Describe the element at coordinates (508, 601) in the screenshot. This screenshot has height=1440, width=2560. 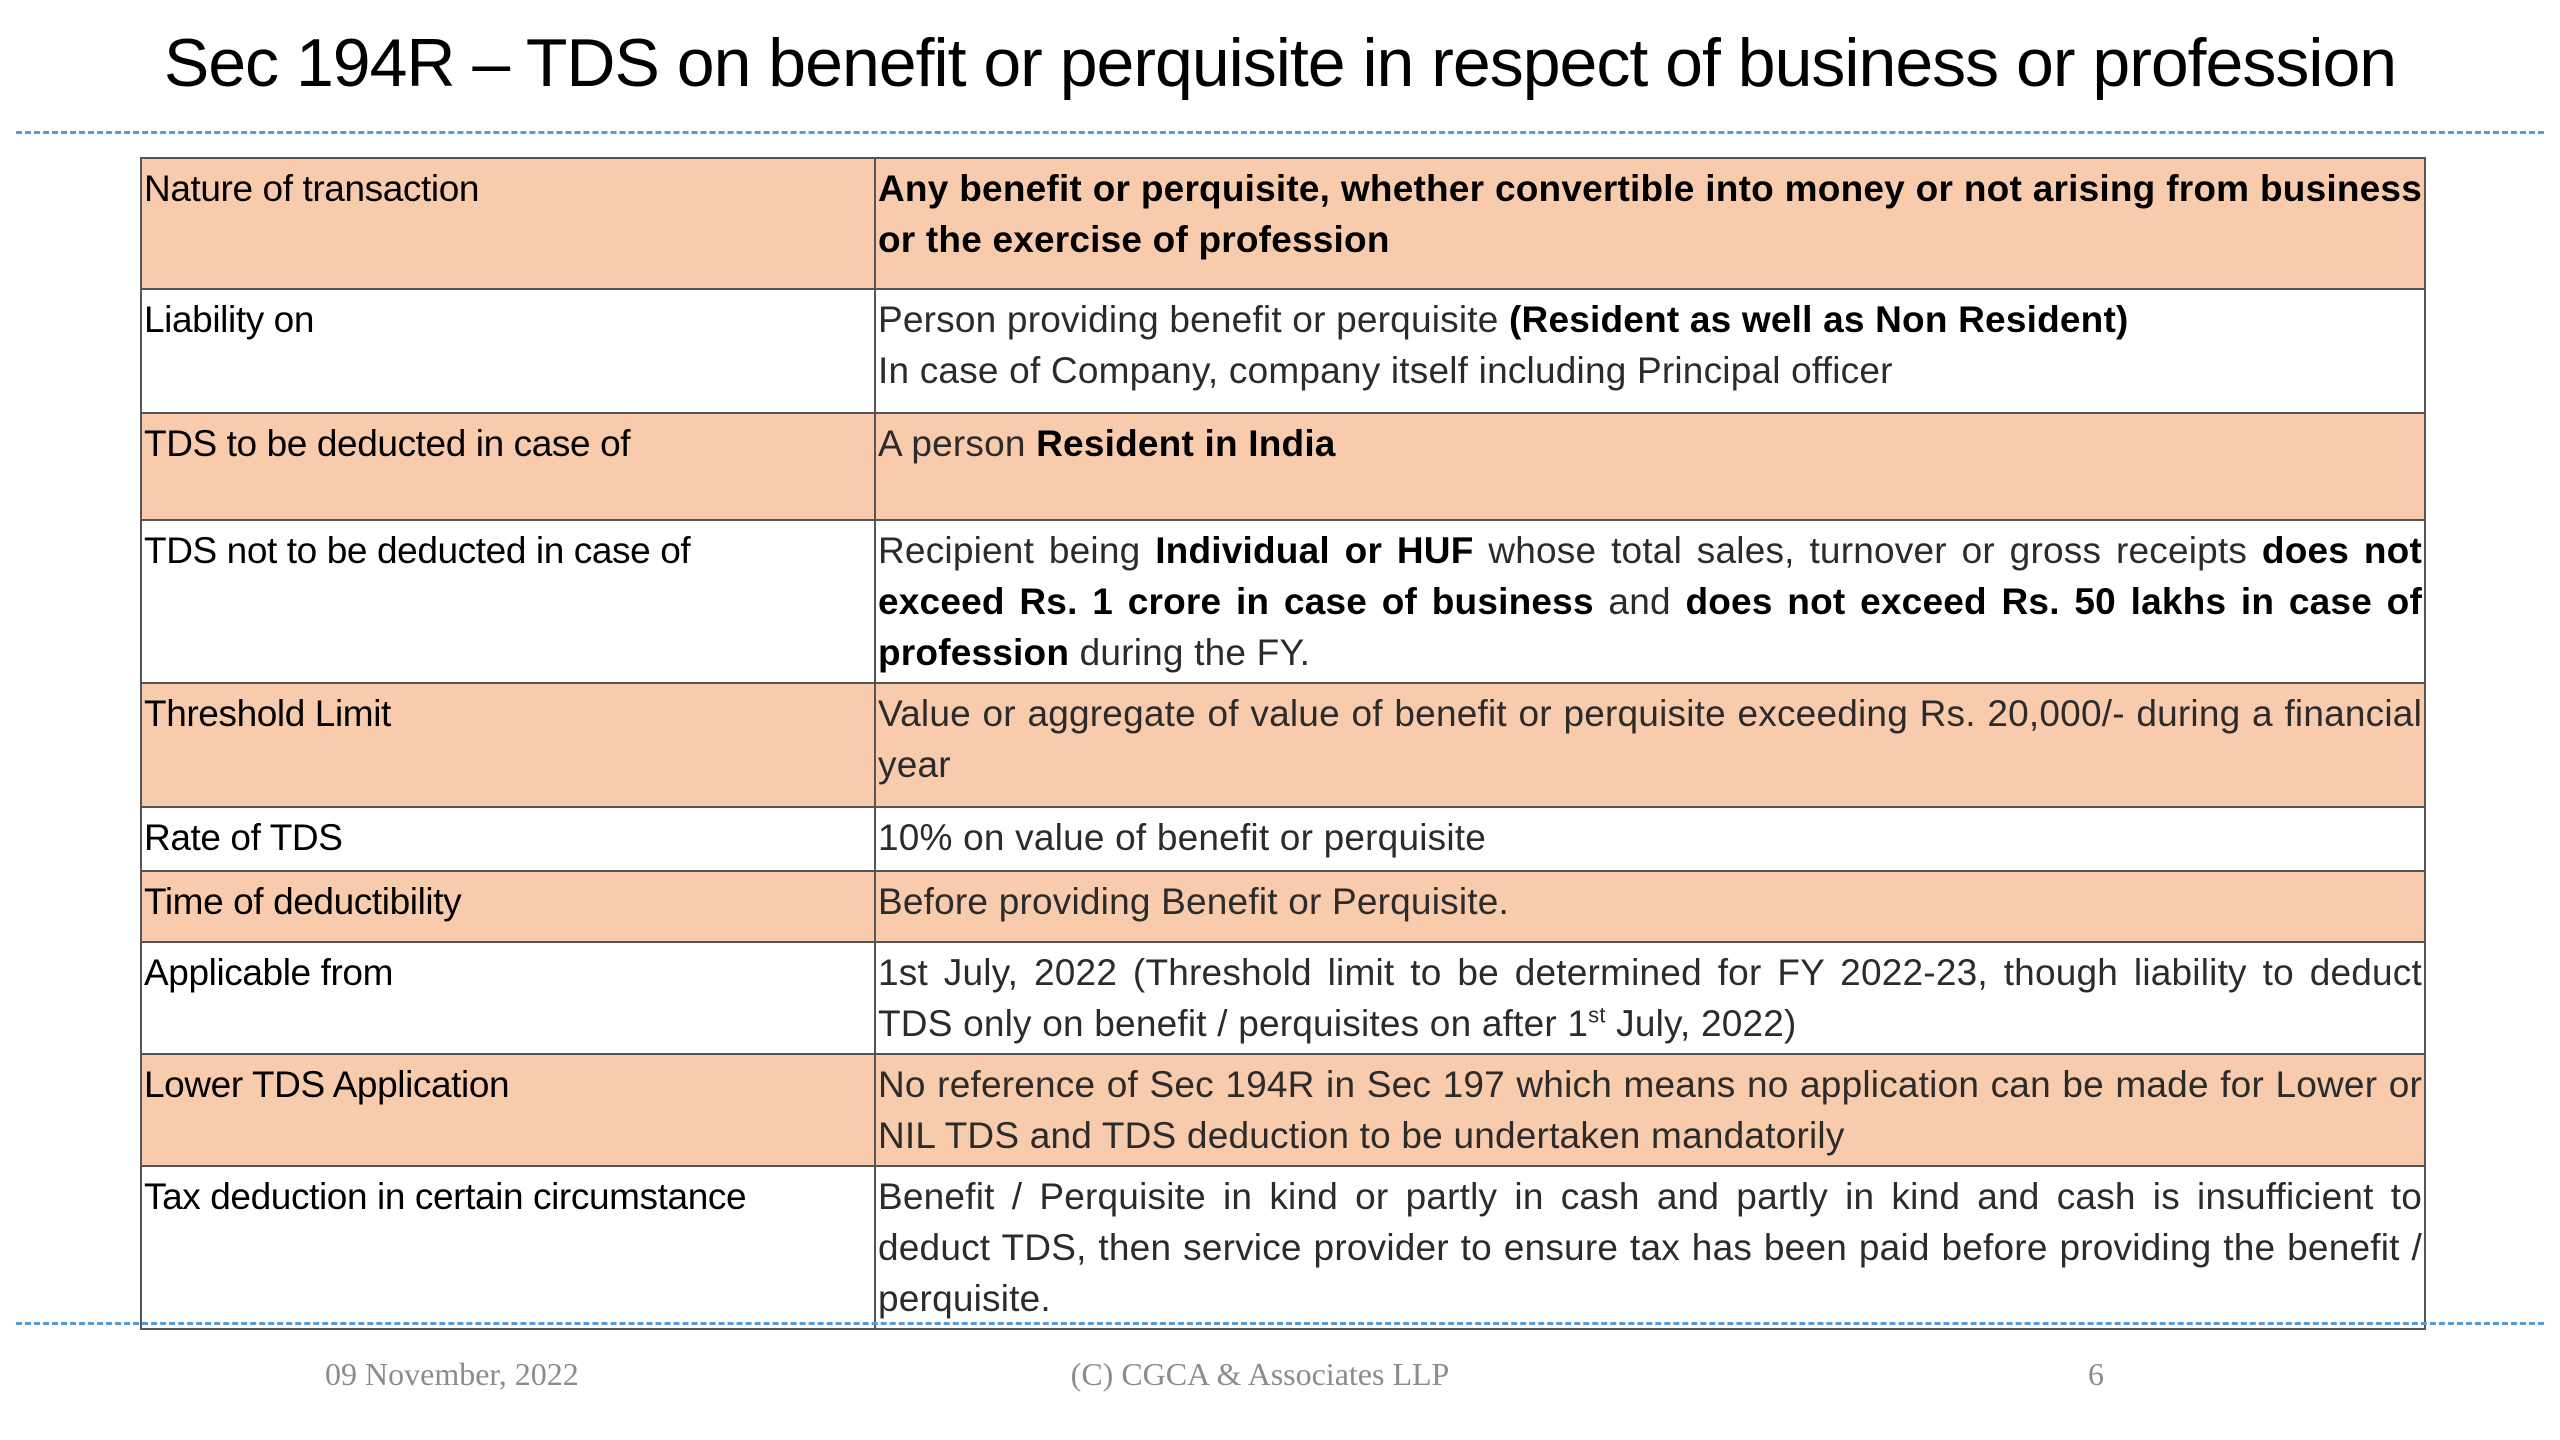
I see `row-label: TDS not to be deducted in case of` at that location.